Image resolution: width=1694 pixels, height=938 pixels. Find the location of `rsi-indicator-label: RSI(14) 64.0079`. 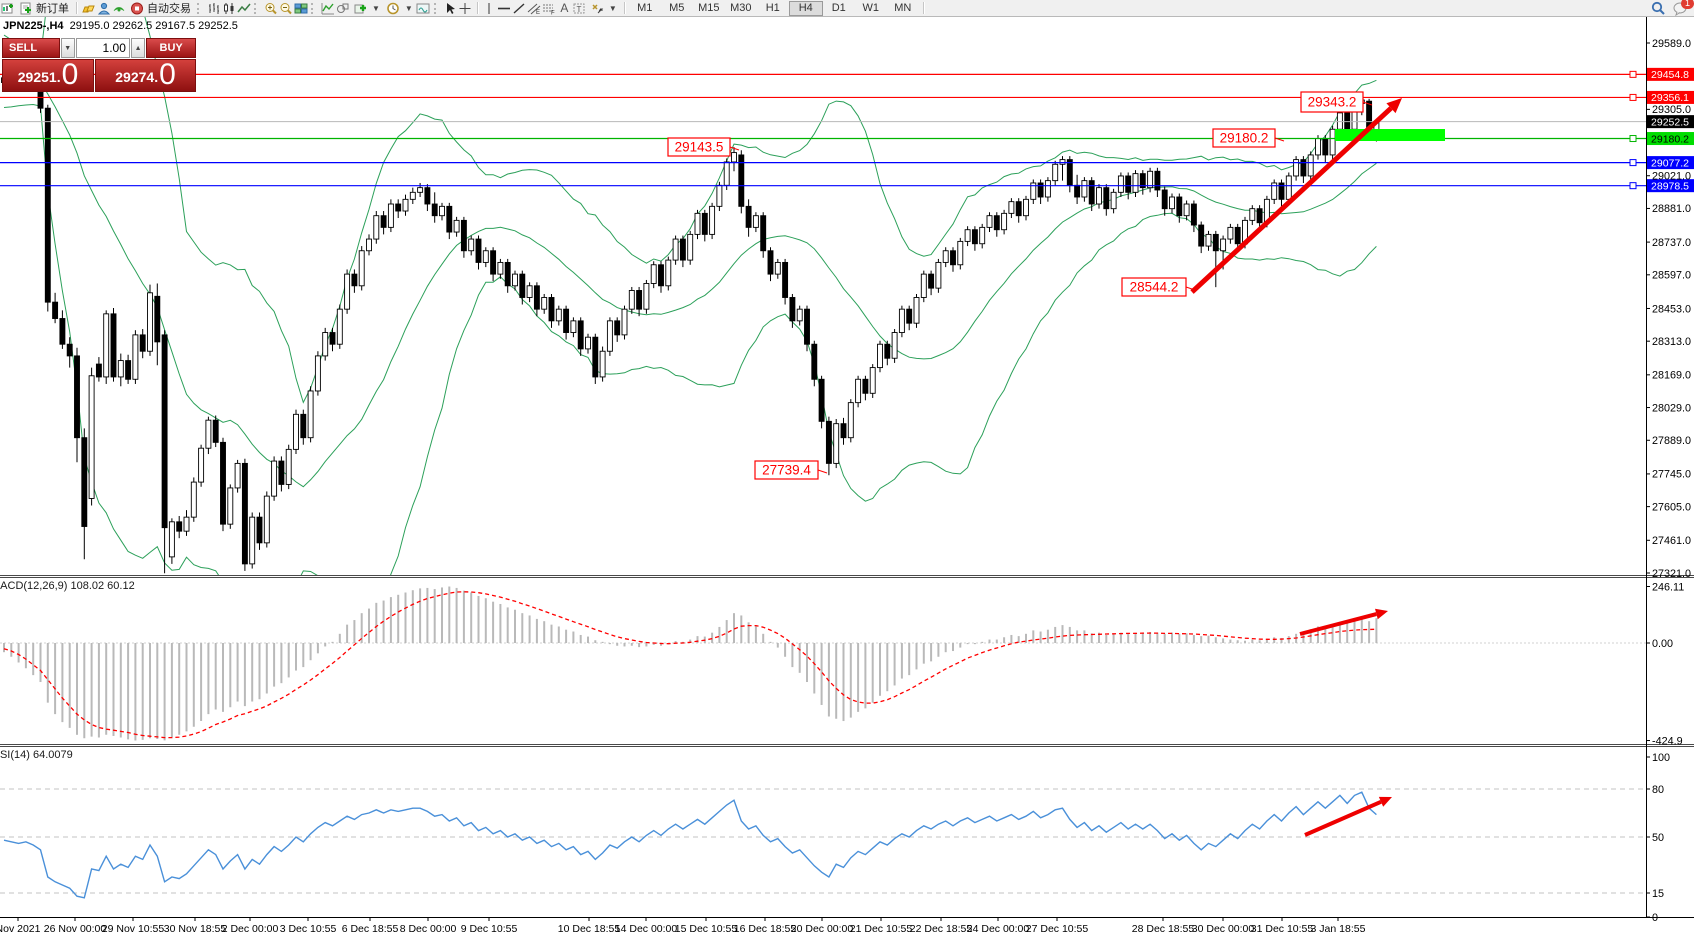

rsi-indicator-label: RSI(14) 64.0079 is located at coordinates (36, 755).